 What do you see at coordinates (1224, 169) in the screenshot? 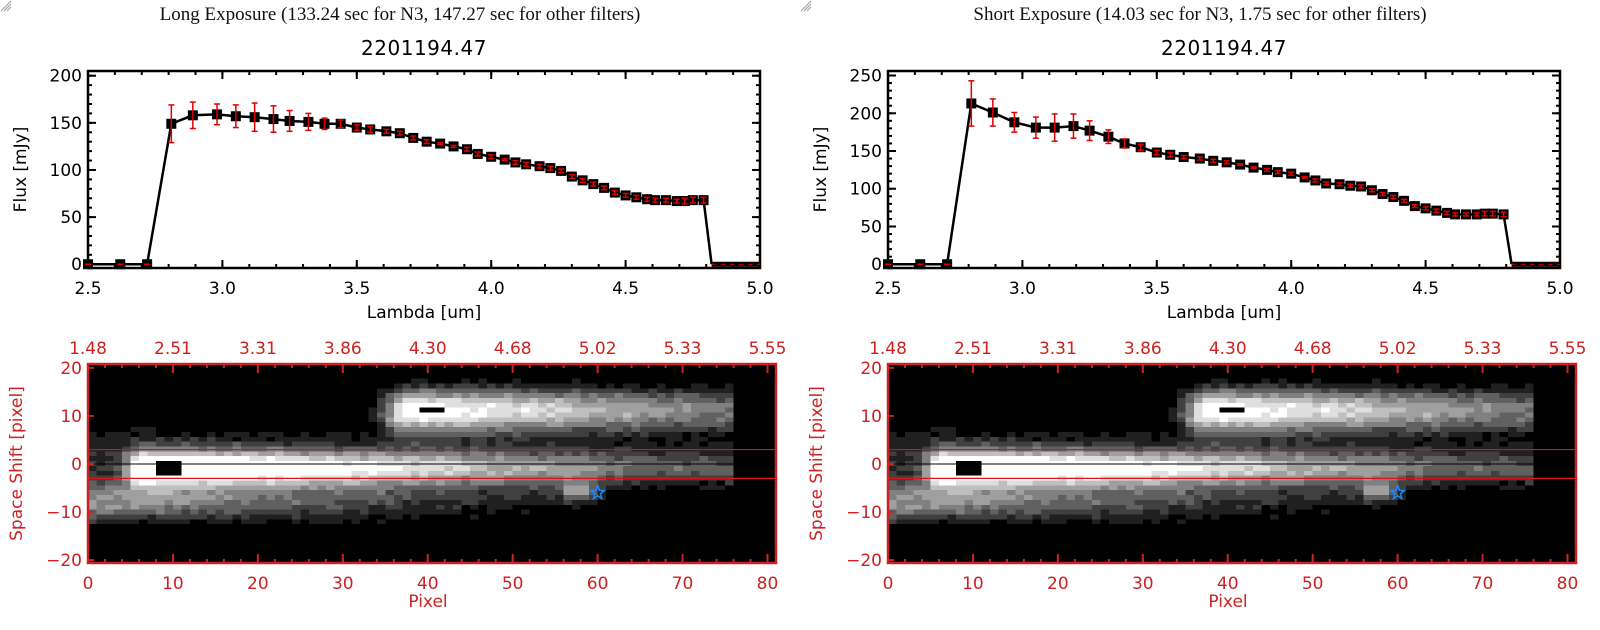
I see `plot-frame` at bounding box center [1224, 169].